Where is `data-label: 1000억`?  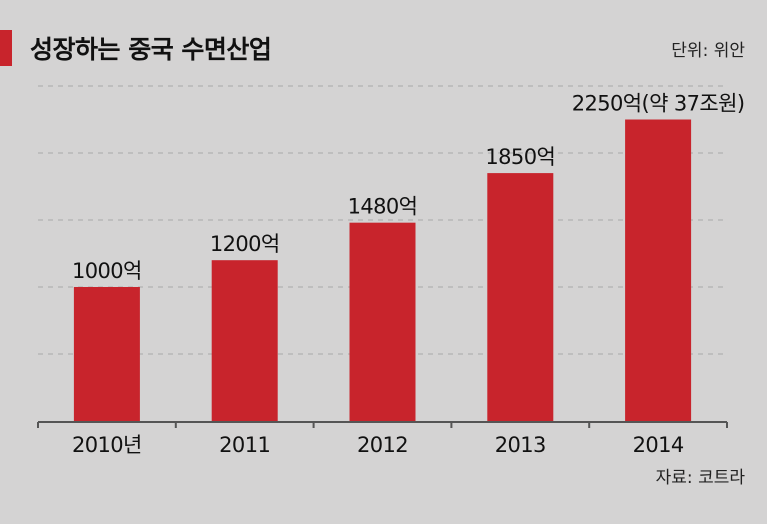
data-label: 1000억 is located at coordinates (107, 271).